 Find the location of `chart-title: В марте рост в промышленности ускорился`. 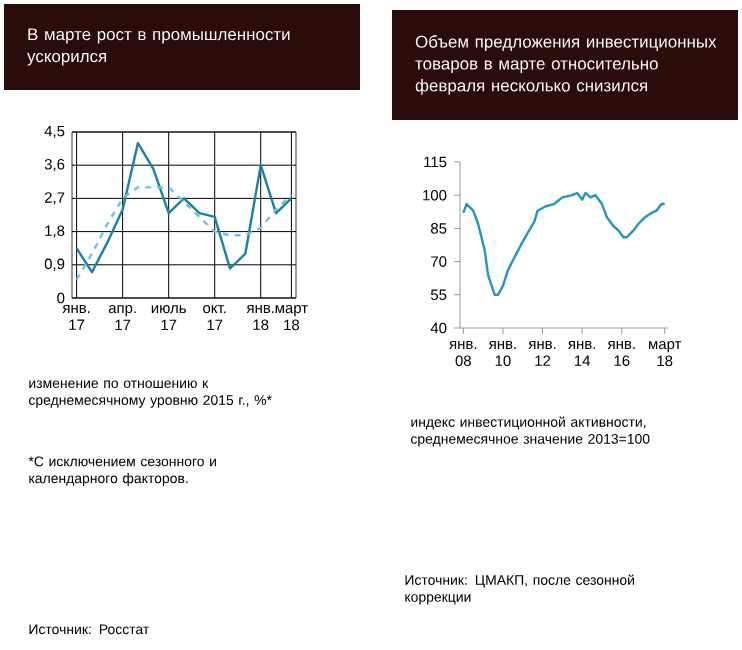

chart-title: В марте рост в промышленности ускорился is located at coordinates (158, 47).